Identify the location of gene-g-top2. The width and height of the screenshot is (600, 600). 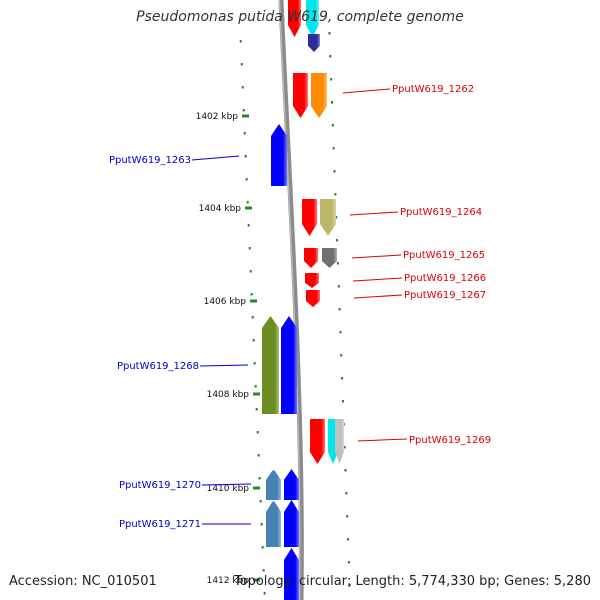
(312, 18).